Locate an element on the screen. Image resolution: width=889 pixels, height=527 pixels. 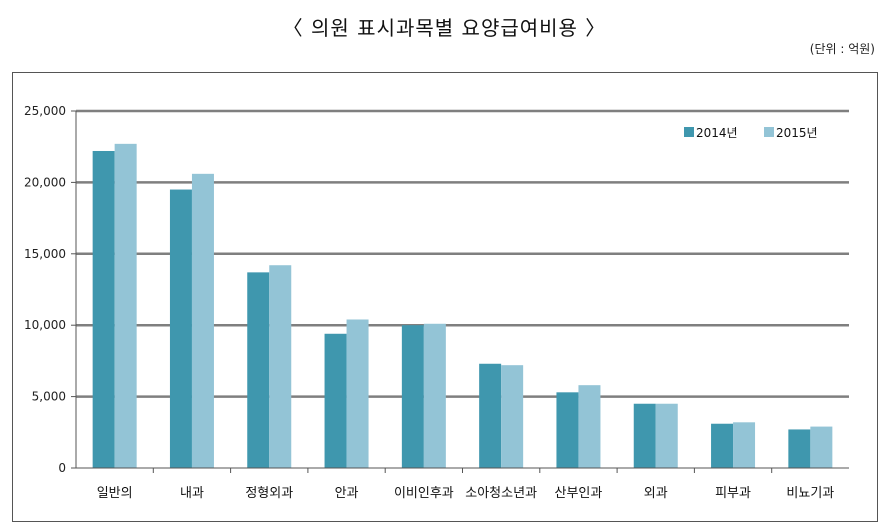
unit-label: (단위 : 억원) is located at coordinates (842, 49).